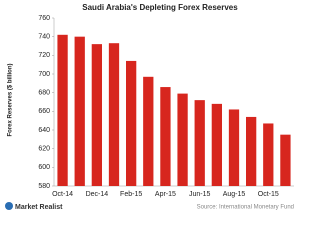 This screenshot has width=320, height=240. What do you see at coordinates (245, 208) in the screenshot?
I see `source: Source: International Monetary Fund` at bounding box center [245, 208].